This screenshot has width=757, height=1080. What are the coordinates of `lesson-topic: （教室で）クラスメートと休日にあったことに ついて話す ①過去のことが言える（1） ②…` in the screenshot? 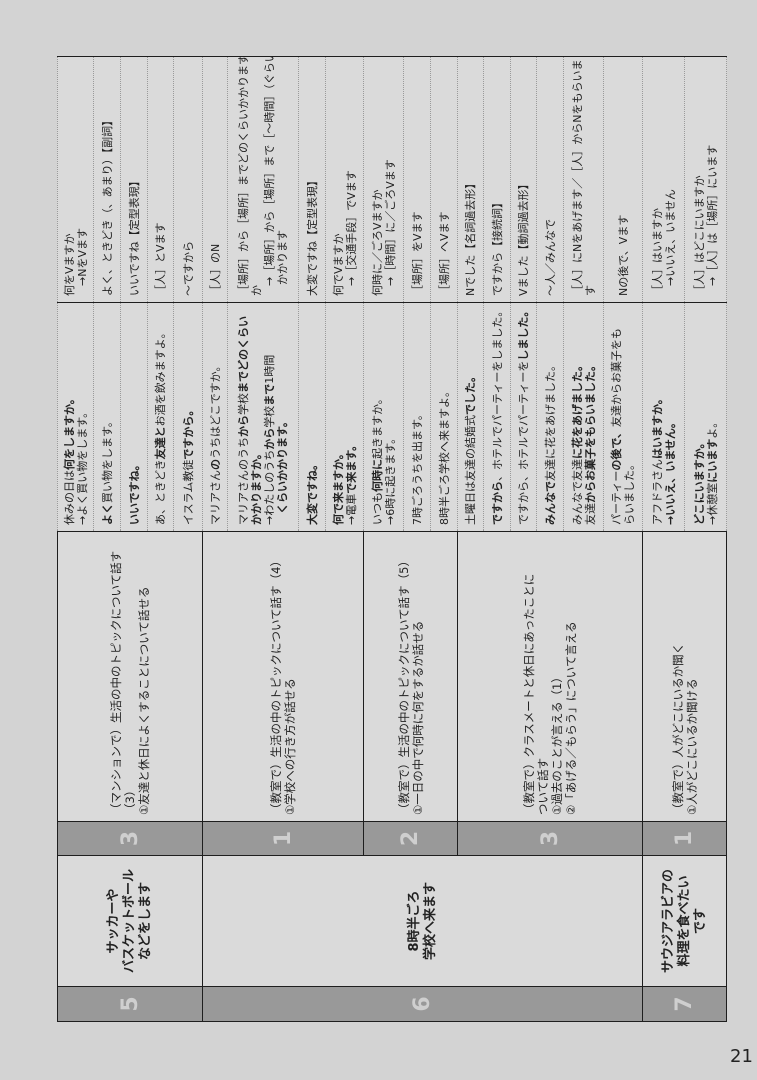 It's located at (550, 676).